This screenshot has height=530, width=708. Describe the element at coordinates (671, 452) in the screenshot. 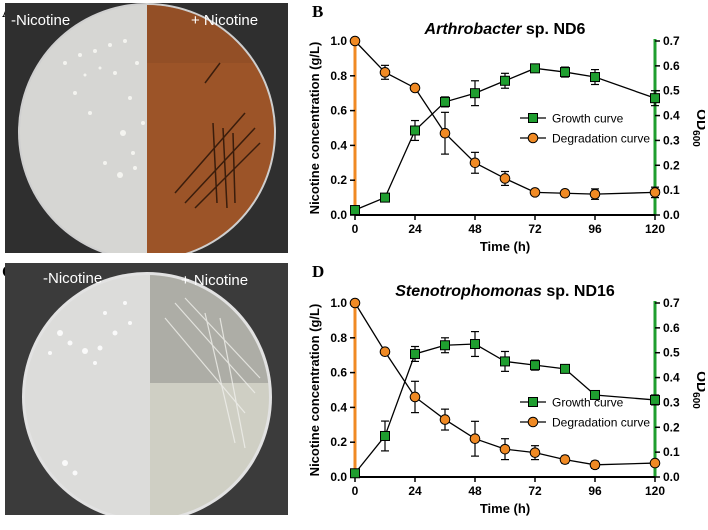

I see `y2-tick-label: 0.1` at that location.